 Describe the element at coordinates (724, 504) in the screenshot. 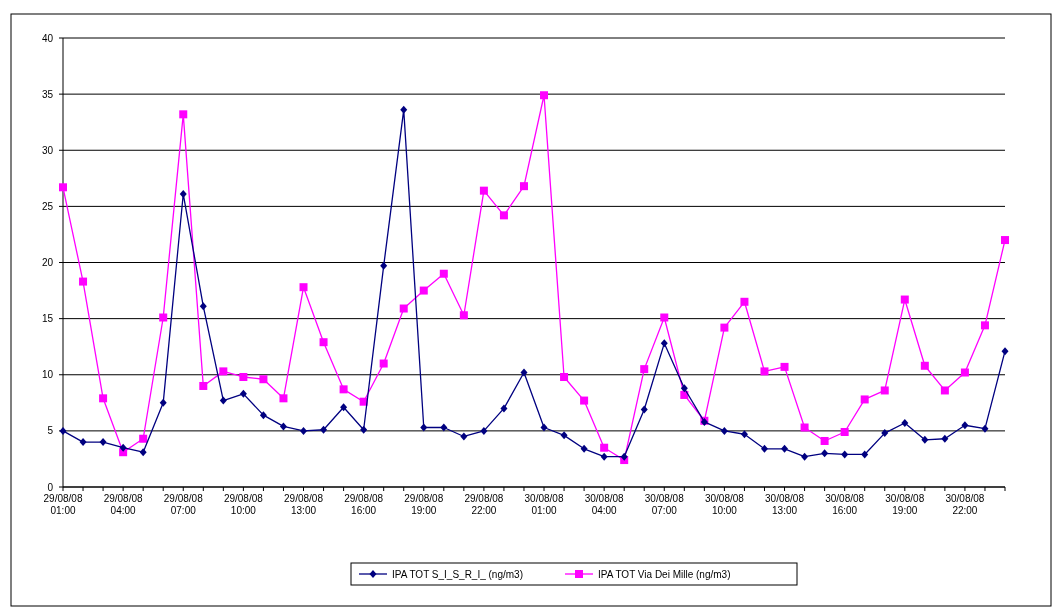

I see `x-tick-label: 30/08/08 10:00` at that location.